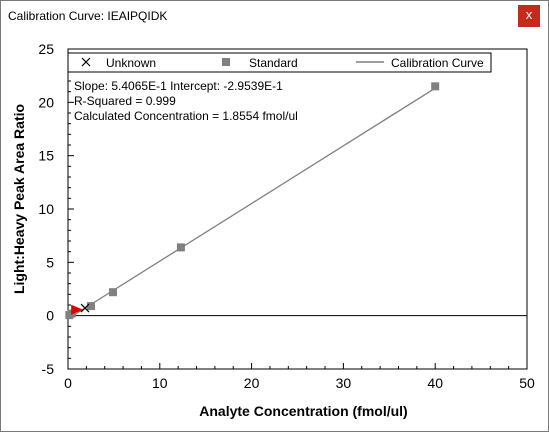 This screenshot has width=549, height=436. What do you see at coordinates (50, 262) in the screenshot?
I see `y-tick-label: 5` at bounding box center [50, 262].